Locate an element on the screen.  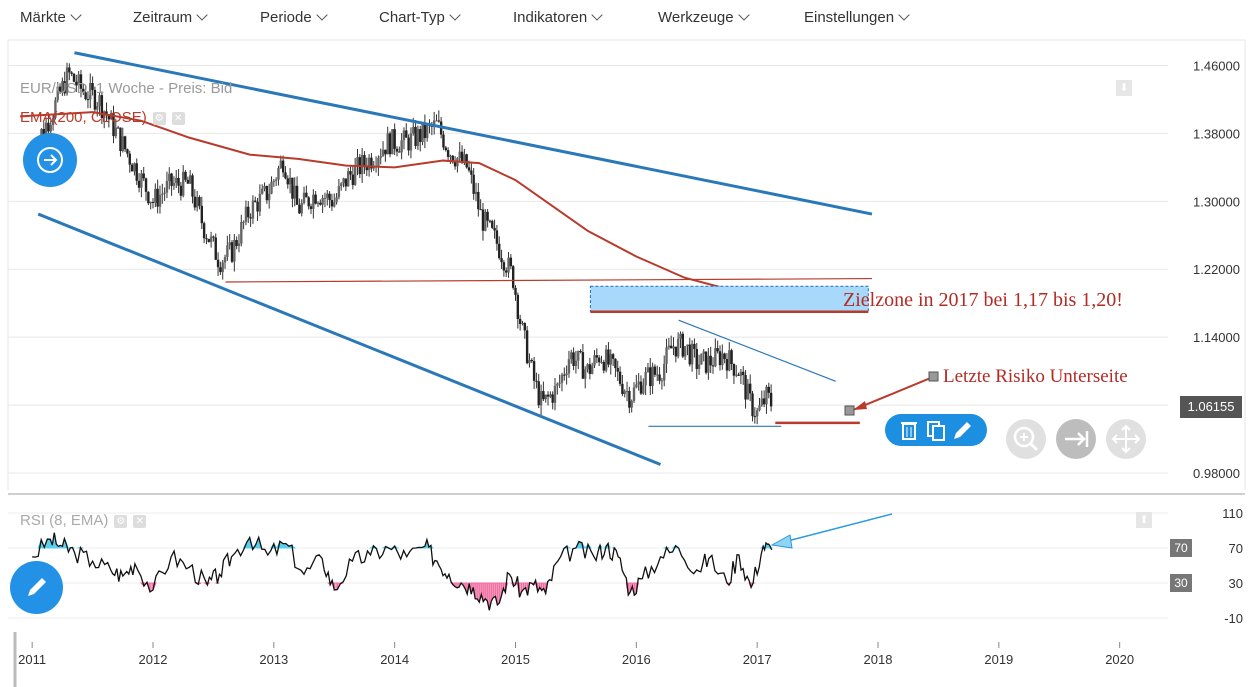
move-icon is located at coordinates (1126, 439).